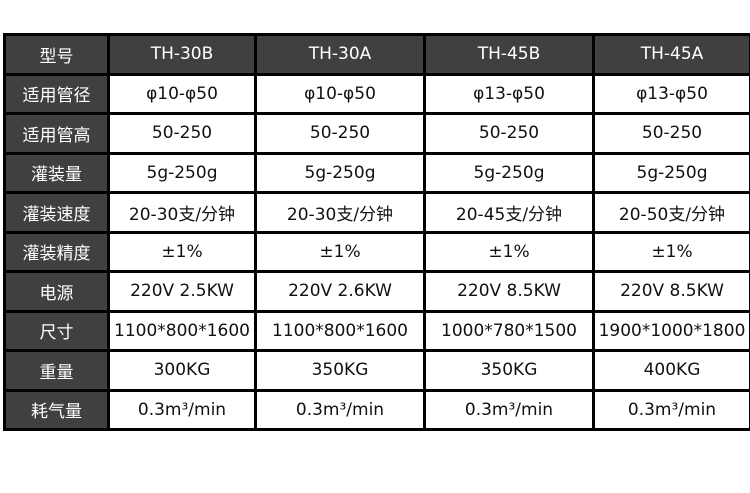 The width and height of the screenshot is (750, 493). I want to click on table-cell: 220V 2.6KW, so click(340, 291).